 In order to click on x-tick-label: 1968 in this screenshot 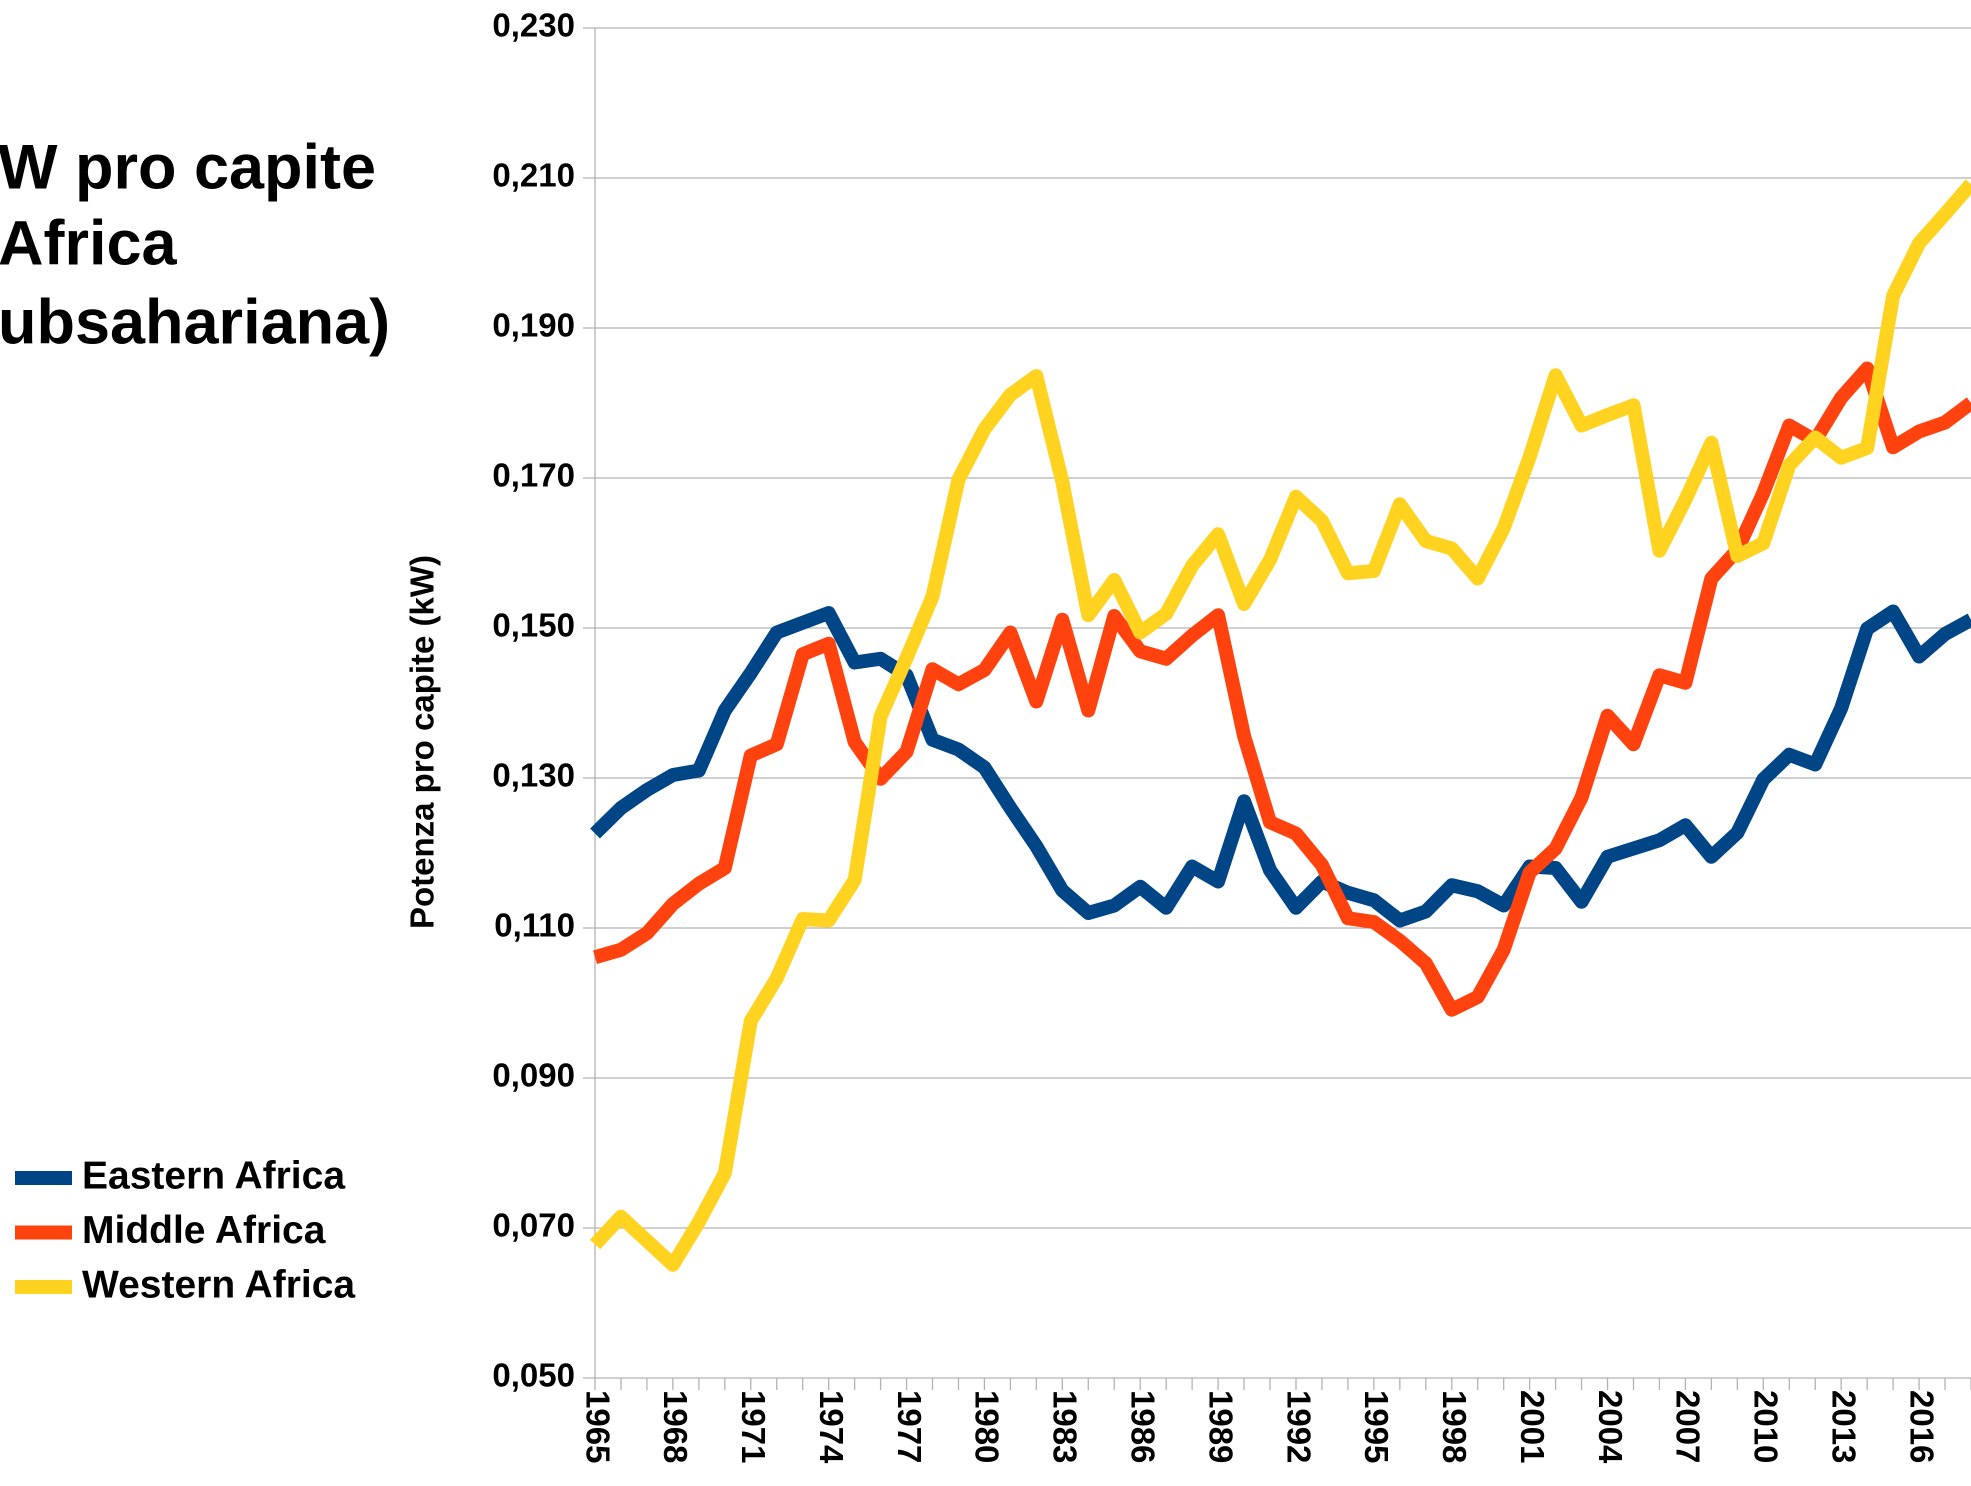, I will do `click(675, 1426)`.